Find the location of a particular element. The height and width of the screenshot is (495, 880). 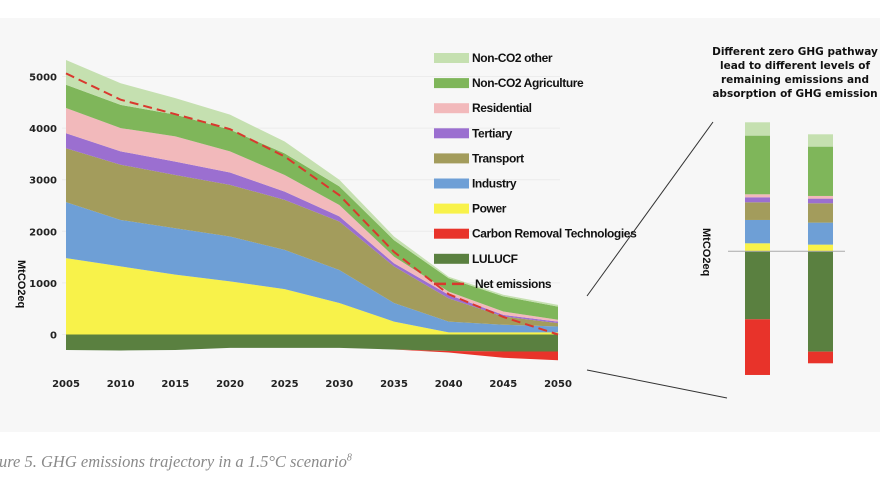

x-tick-label: 2035 is located at coordinates (394, 384).